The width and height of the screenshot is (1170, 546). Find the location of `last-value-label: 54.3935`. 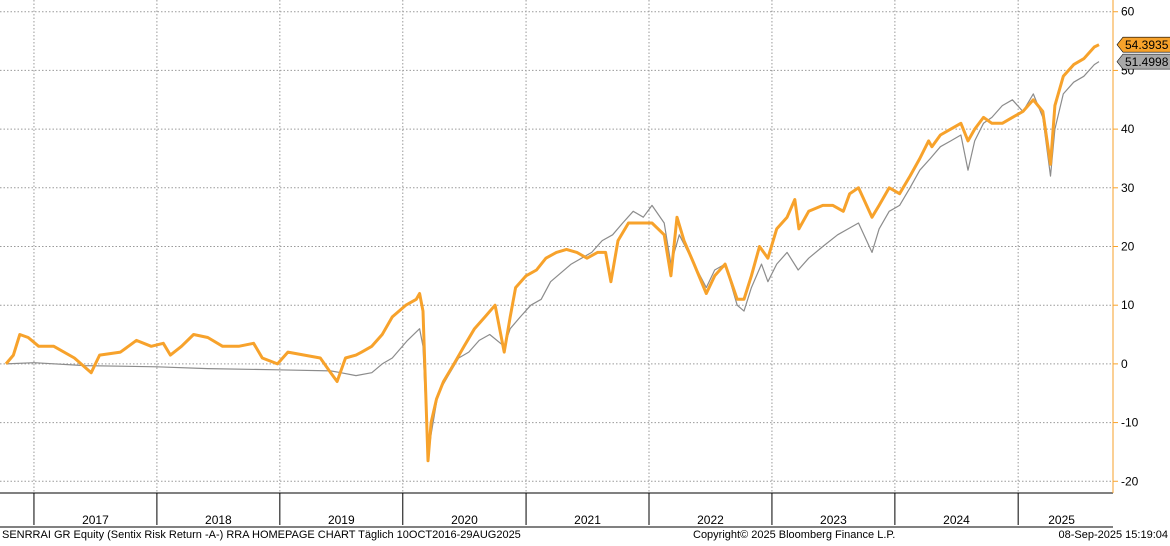

last-value-label: 54.3935 is located at coordinates (1147, 45).